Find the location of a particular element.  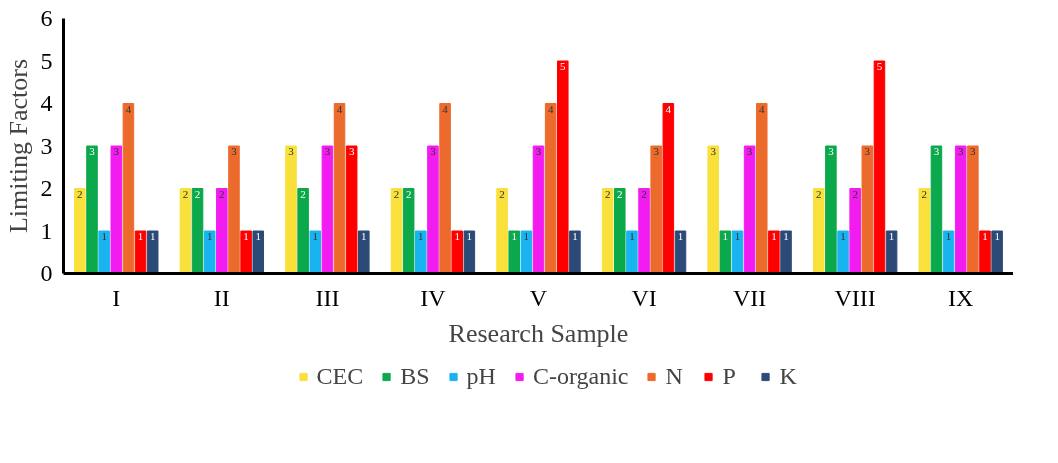

y-tick-label: 5 is located at coordinates (46, 60).